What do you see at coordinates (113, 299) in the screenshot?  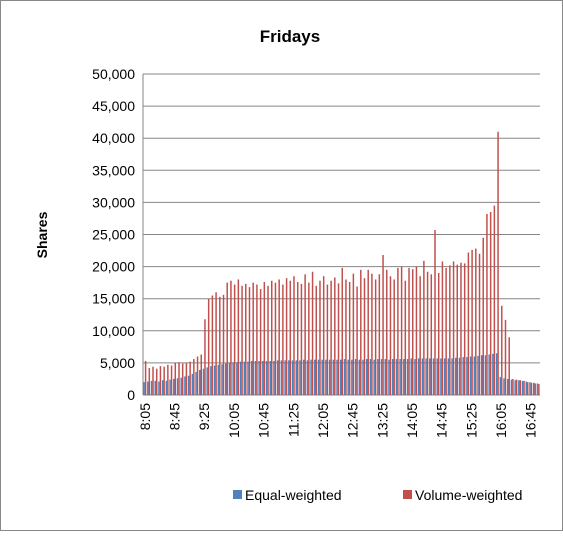 I see `y-tick-label: 15,000` at bounding box center [113, 299].